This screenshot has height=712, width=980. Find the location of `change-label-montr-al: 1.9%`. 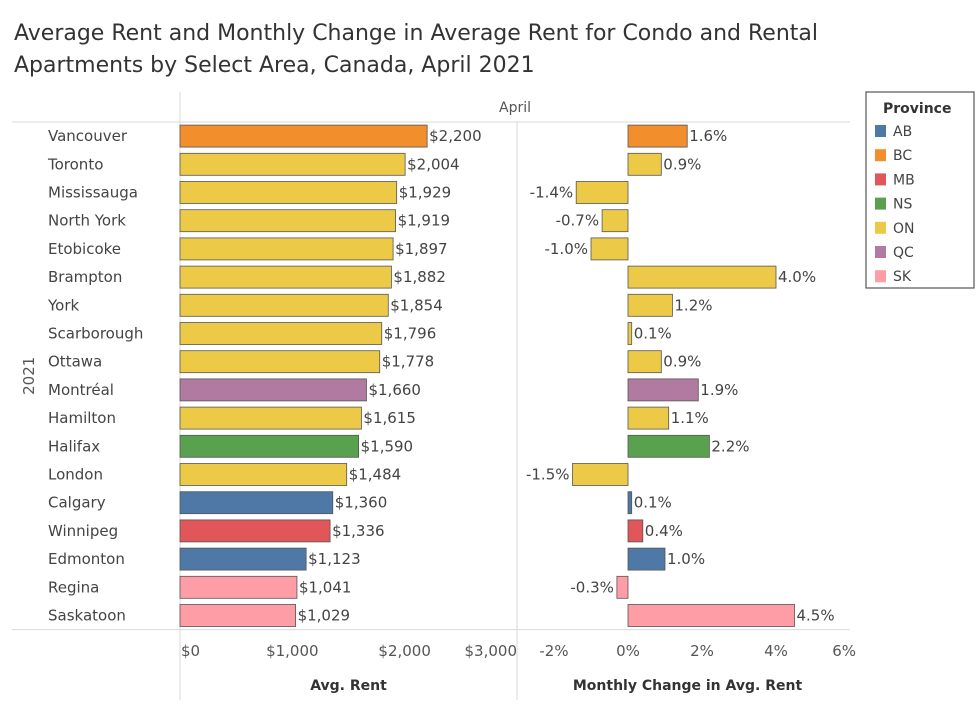

change-label-montr-al: 1.9% is located at coordinates (719, 390).